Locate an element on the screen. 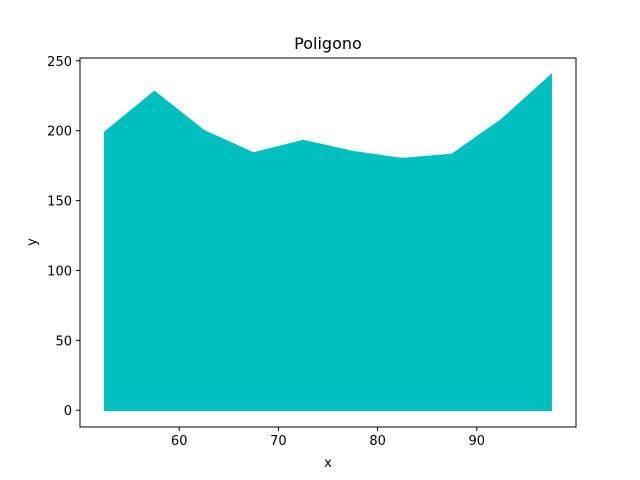 The height and width of the screenshot is (480, 640). x-tick-label: 60 is located at coordinates (179, 441).